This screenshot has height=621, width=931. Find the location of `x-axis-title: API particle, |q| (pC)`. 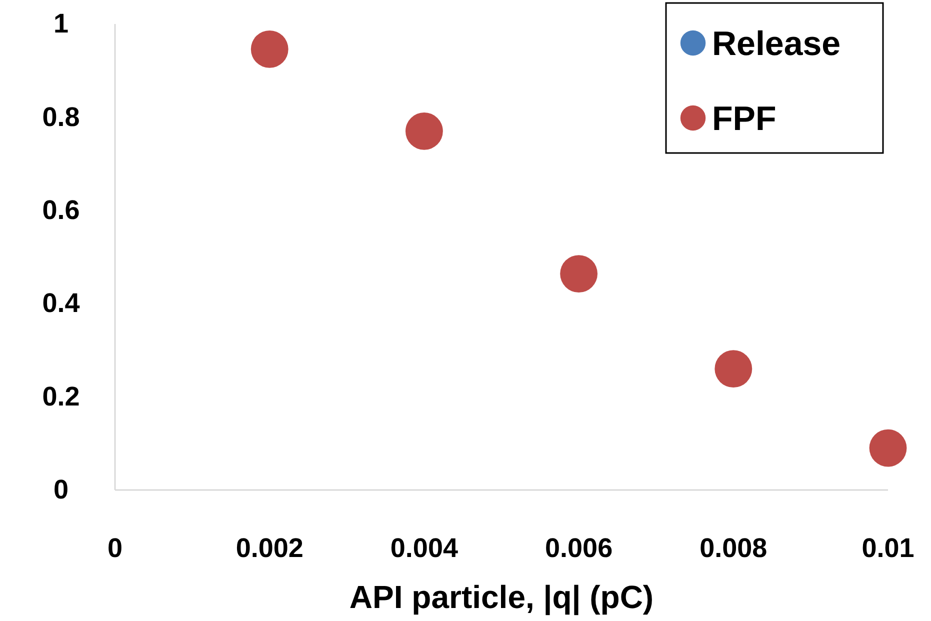

x-axis-title: API particle, |q| (pC) is located at coordinates (501, 597).